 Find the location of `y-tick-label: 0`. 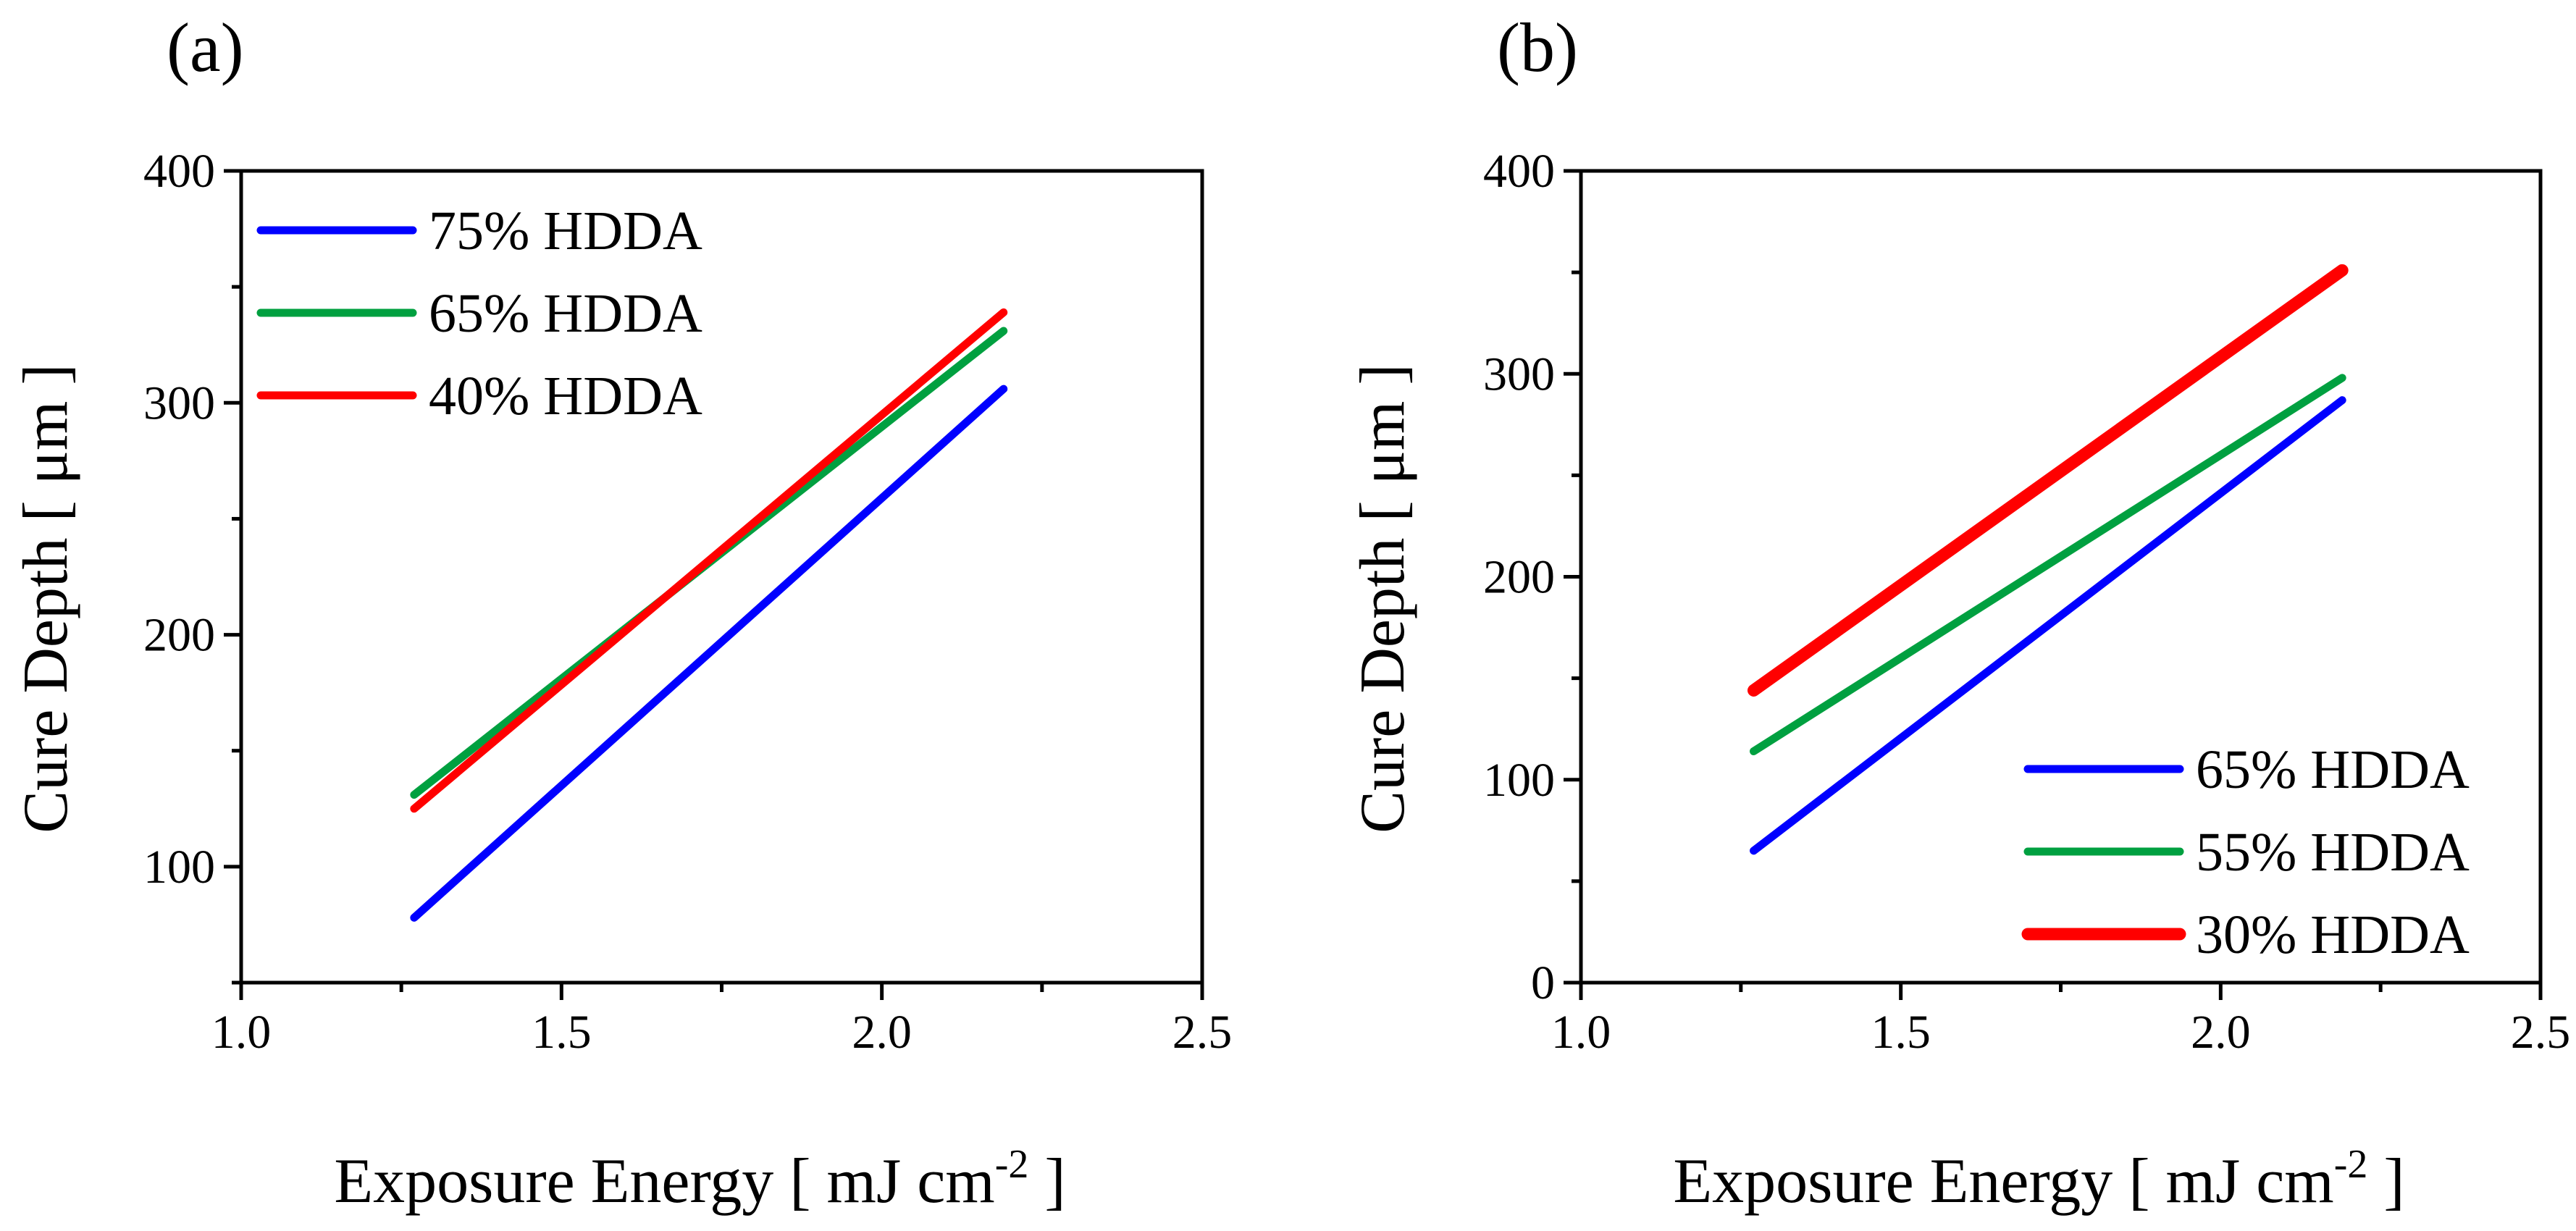

y-tick-label: 0 is located at coordinates (1543, 983).